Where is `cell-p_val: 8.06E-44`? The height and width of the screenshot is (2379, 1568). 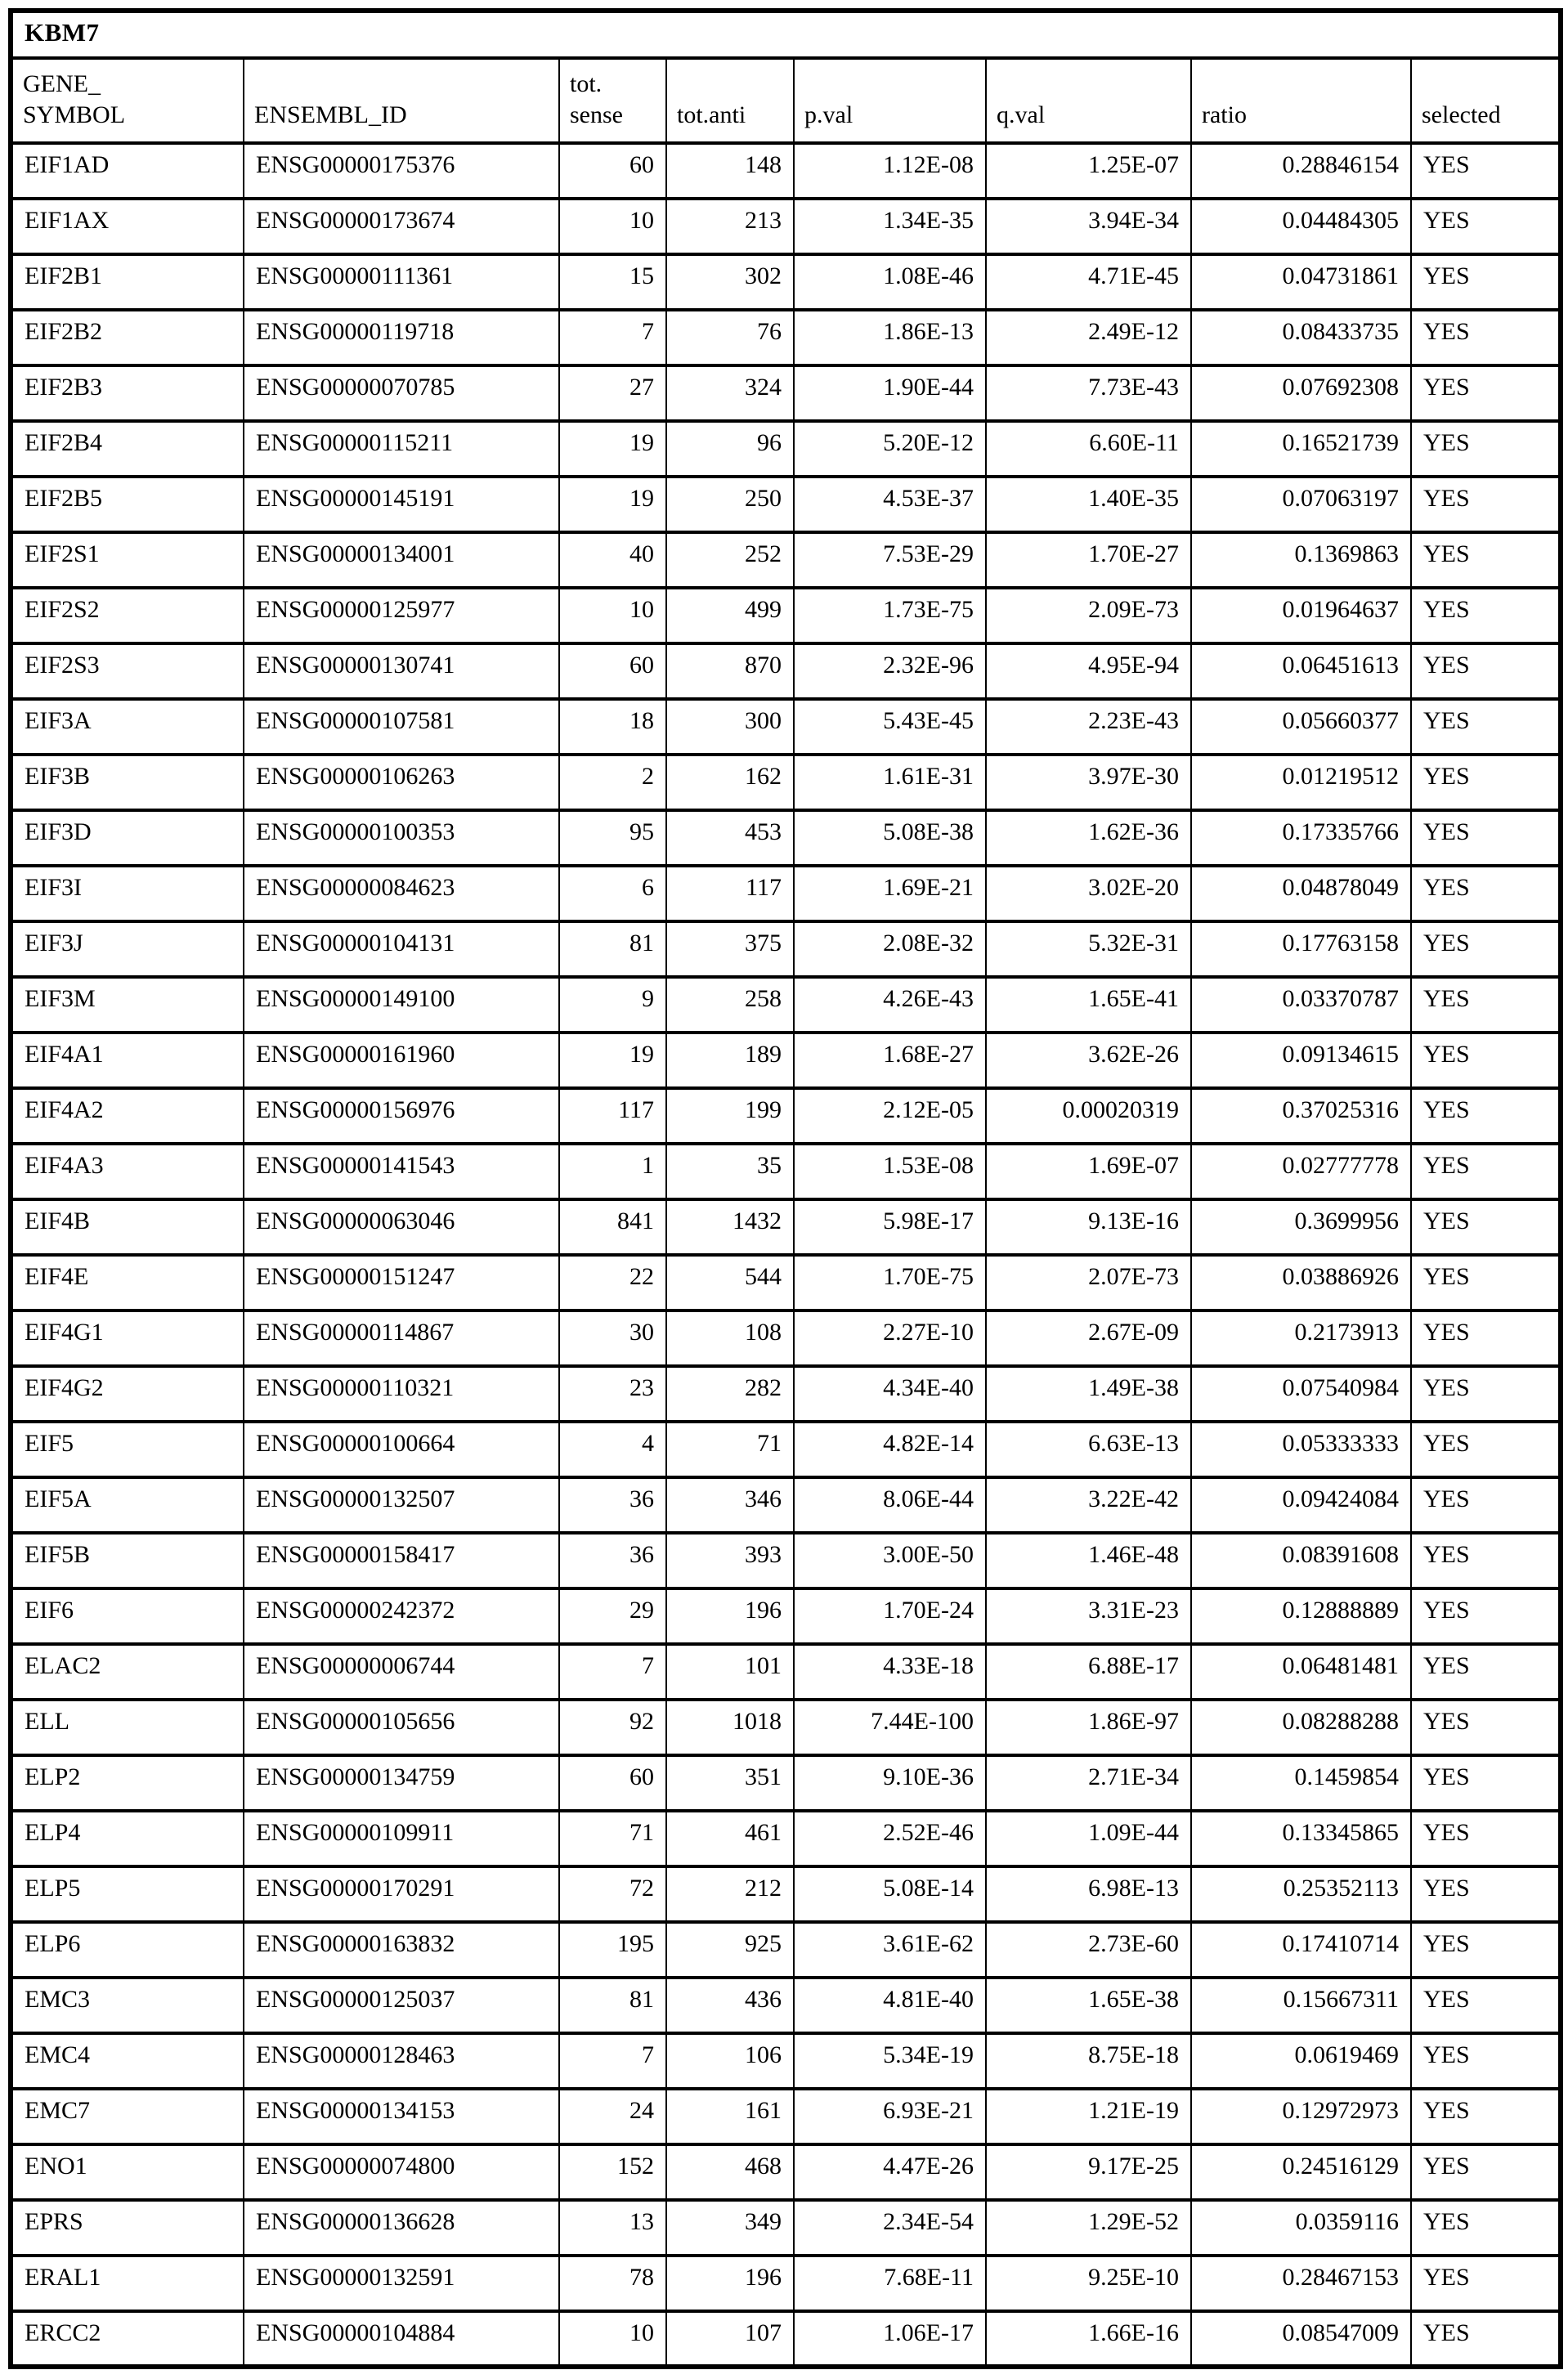 cell-p_val: 8.06E-44 is located at coordinates (890, 1505).